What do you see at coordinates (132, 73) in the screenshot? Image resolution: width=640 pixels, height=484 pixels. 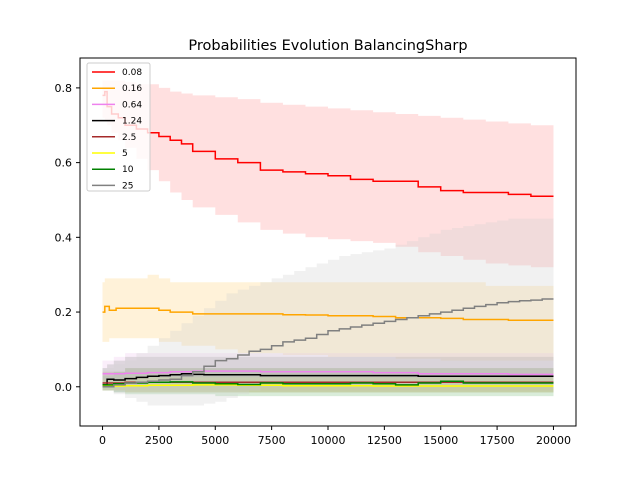 I see `legend-label-0.08: 0.08` at bounding box center [132, 73].